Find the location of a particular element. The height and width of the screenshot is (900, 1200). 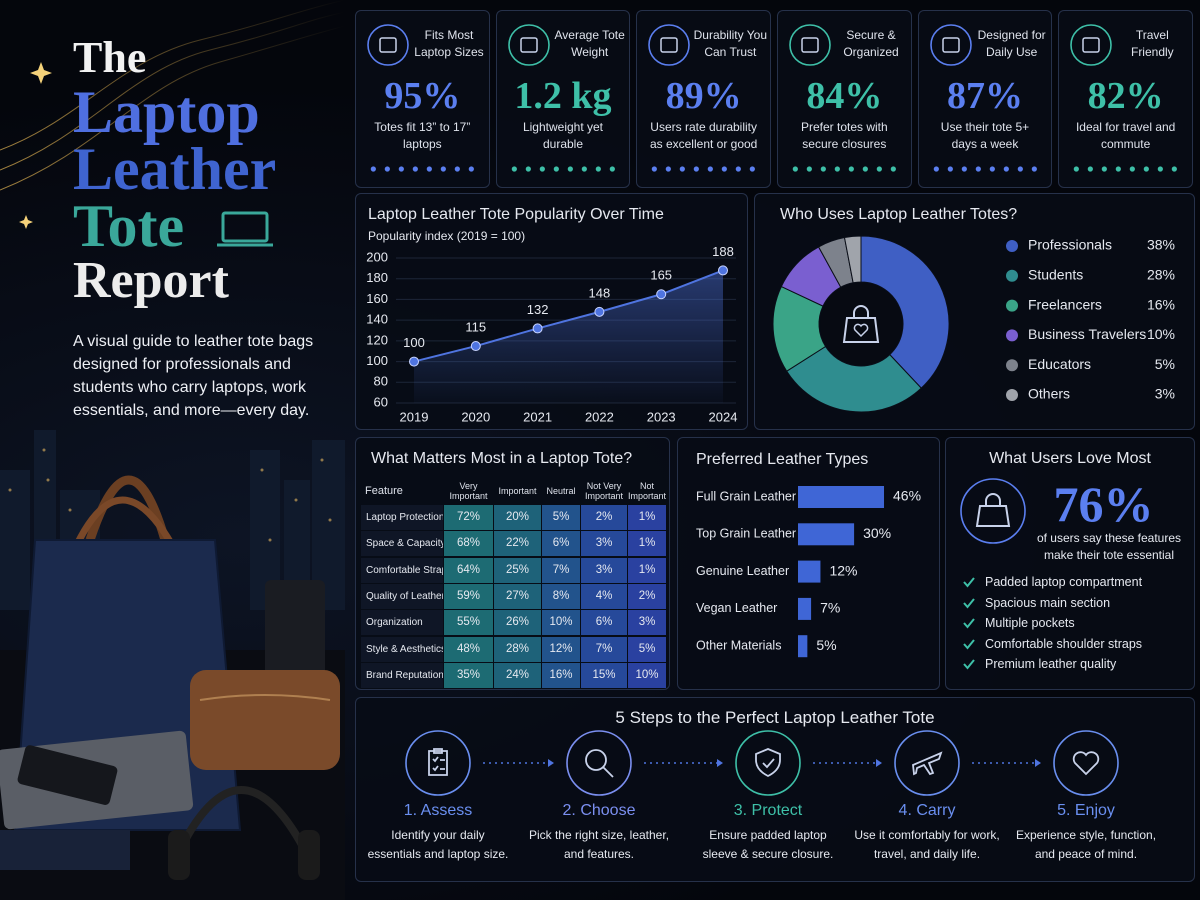

y-tick-label: 140 is located at coordinates (377, 319).